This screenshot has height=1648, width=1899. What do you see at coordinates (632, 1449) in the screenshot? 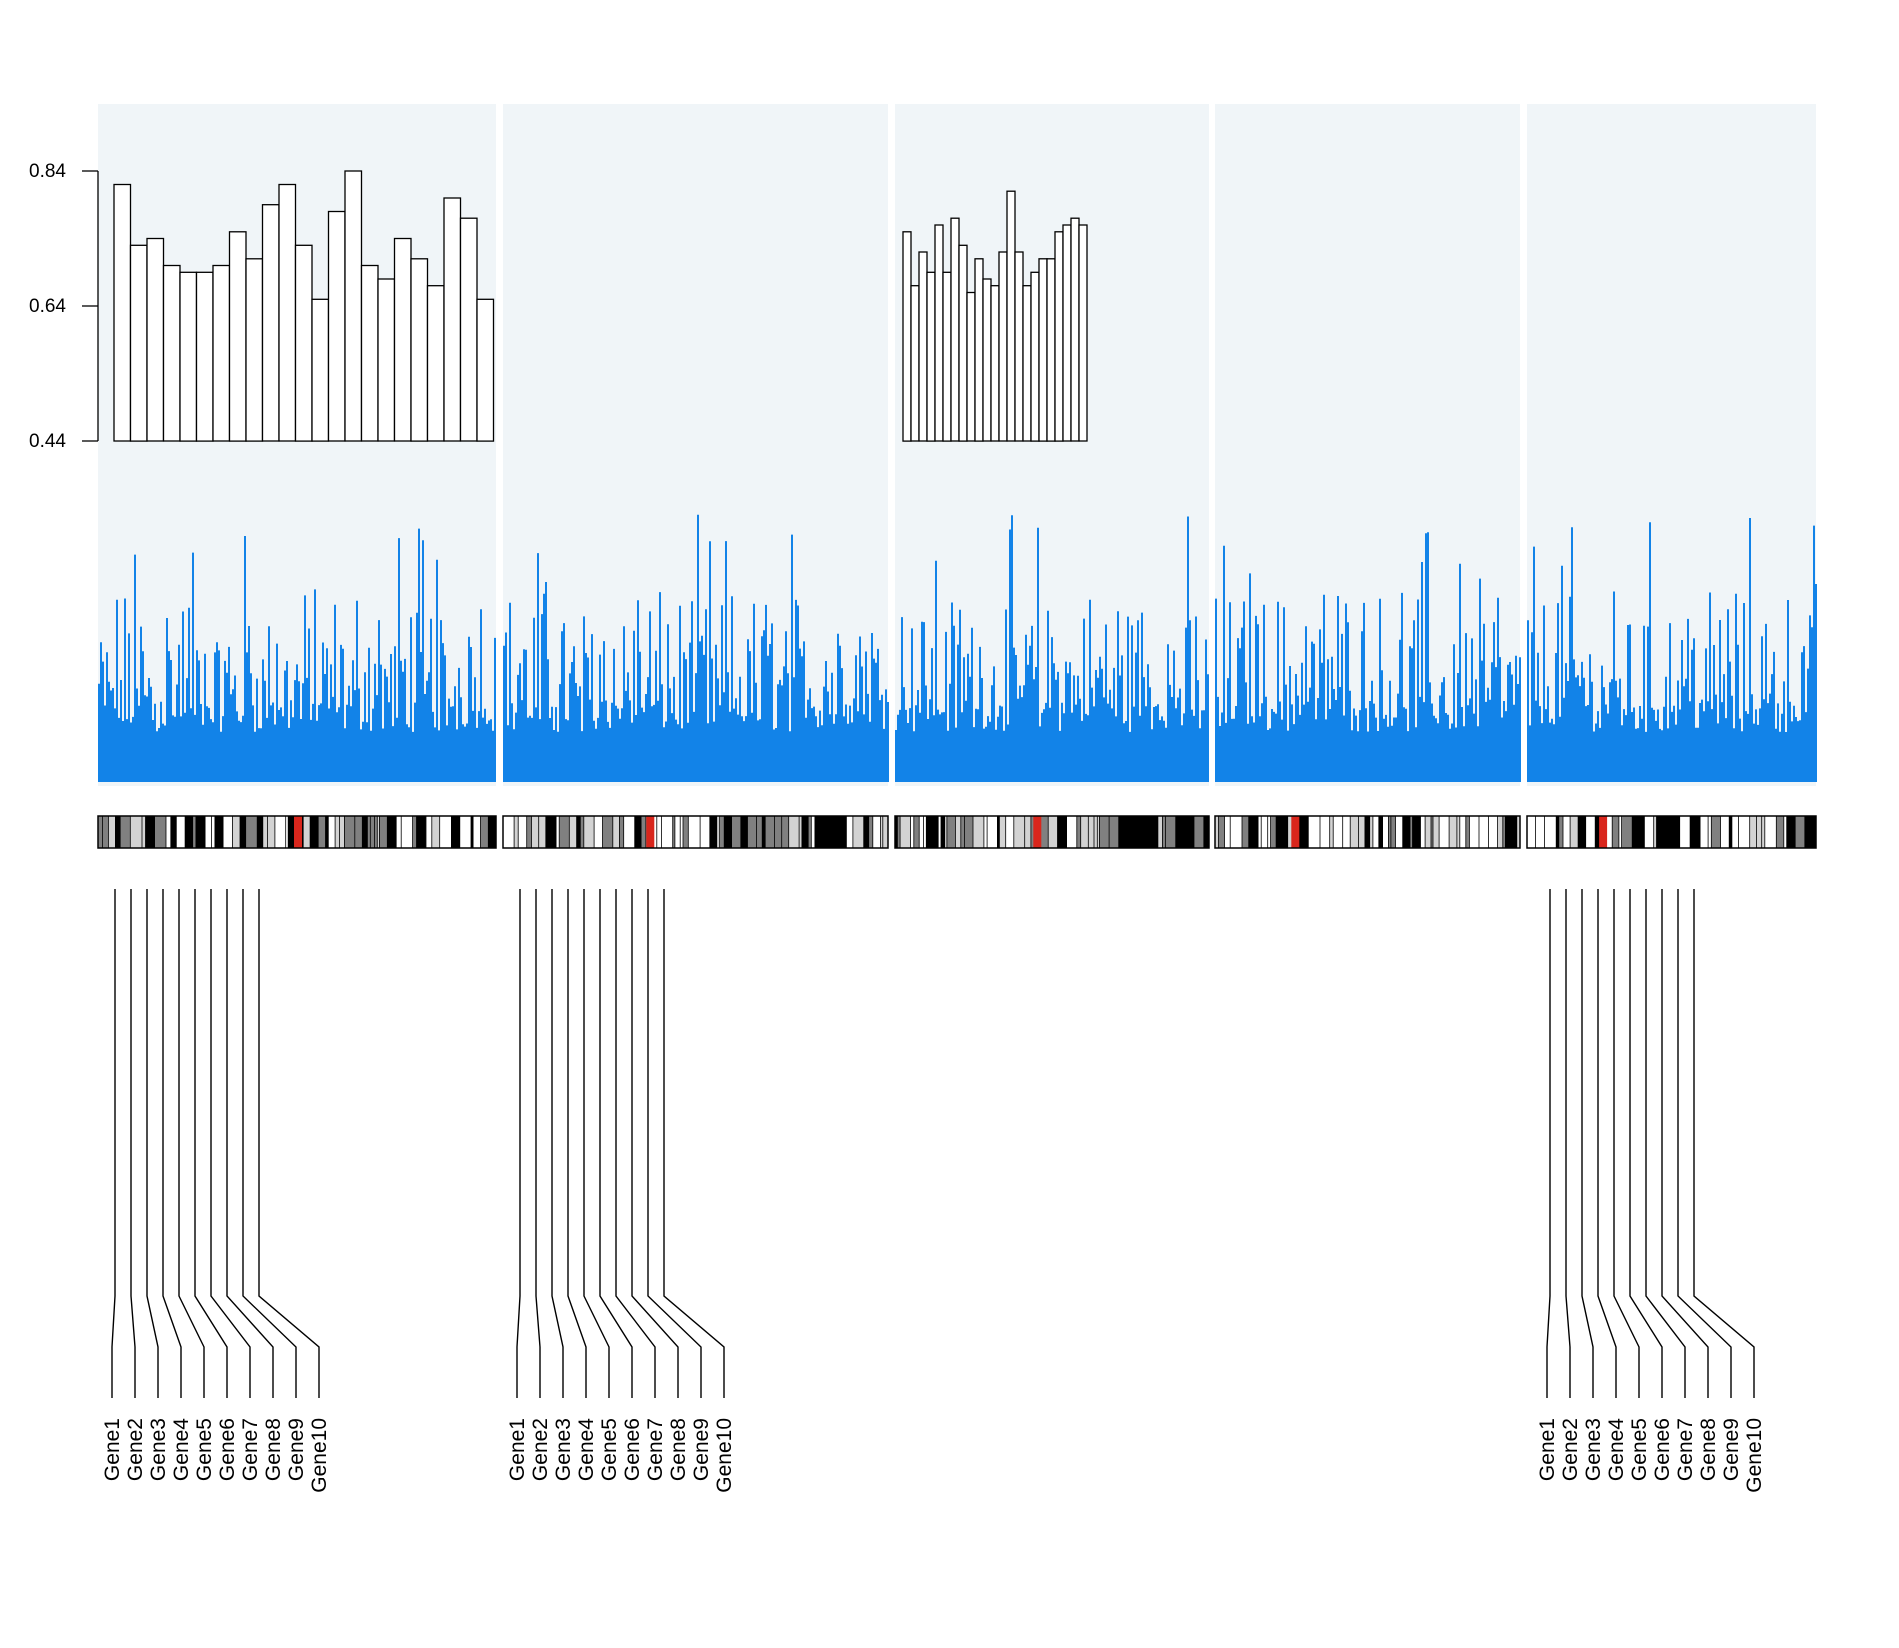
I see `gene-label: Gene6` at bounding box center [632, 1449].